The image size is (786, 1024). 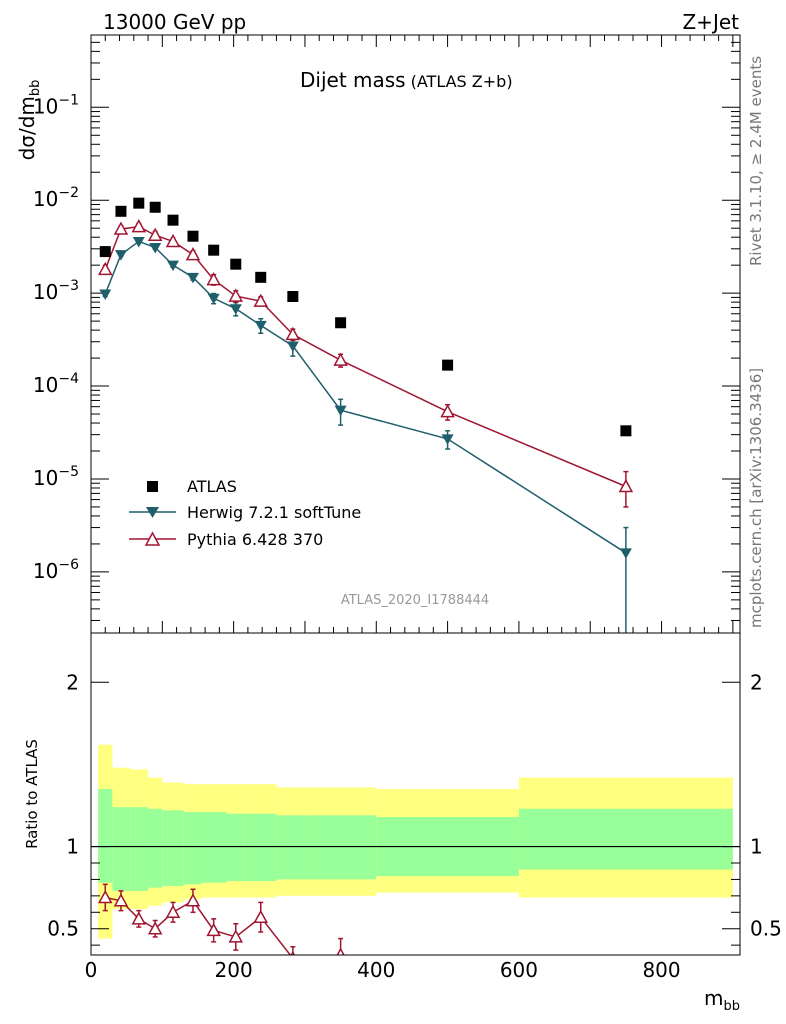 I want to click on ratio-y-tick-label-right: 0.5, so click(x=766, y=929).